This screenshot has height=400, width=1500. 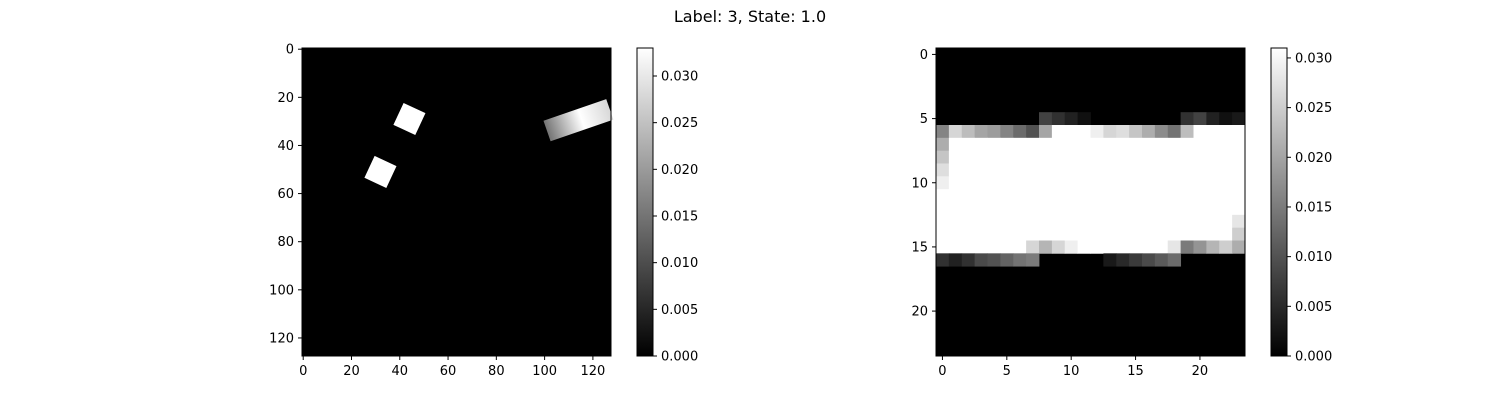 What do you see at coordinates (919, 247) in the screenshot?
I see `right-y-tick-label: 15` at bounding box center [919, 247].